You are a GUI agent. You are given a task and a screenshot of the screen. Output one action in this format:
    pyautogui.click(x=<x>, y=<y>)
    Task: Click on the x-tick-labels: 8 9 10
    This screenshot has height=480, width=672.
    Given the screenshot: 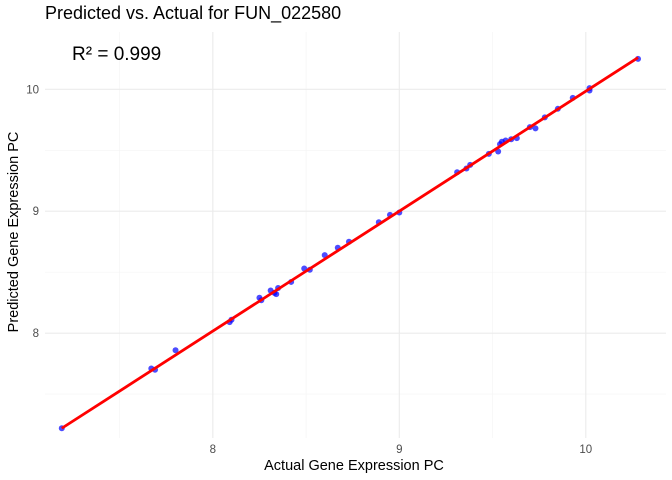 What is the action you would take?
    pyautogui.click(x=401, y=450)
    